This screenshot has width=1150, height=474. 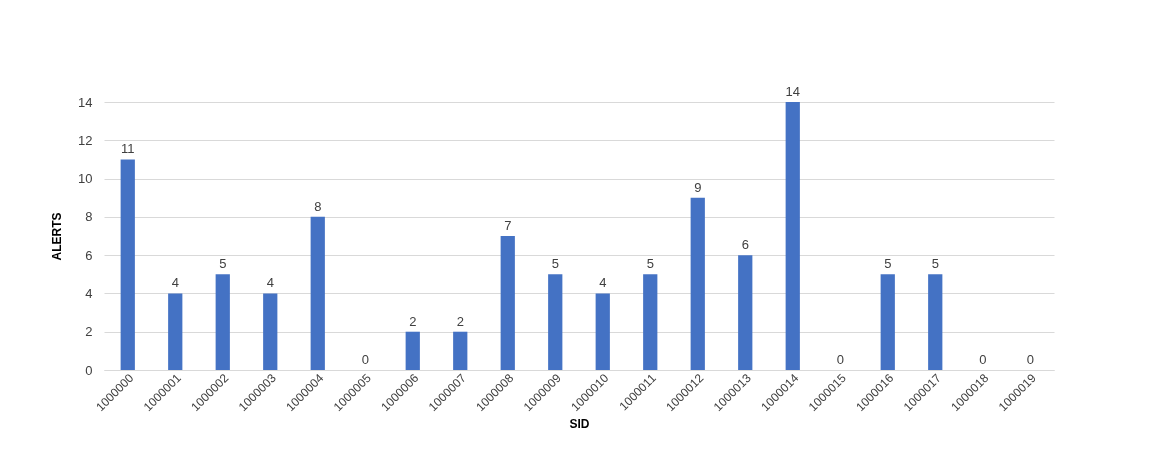 What do you see at coordinates (89, 293) in the screenshot?
I see `y-tick-label: 4` at bounding box center [89, 293].